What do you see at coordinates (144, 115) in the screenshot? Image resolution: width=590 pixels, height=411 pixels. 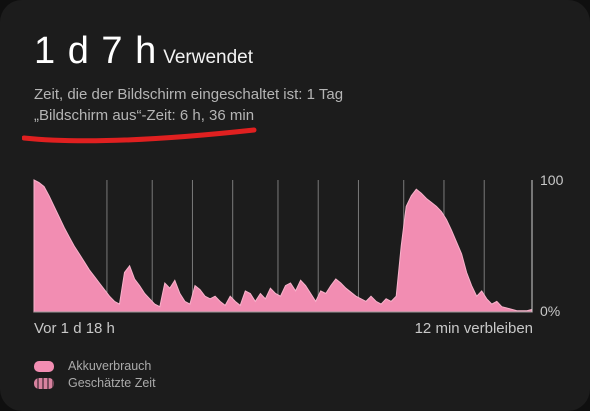 I see `screen-off-time: „Bildschirm aus“-Zeit: 6 h, 36 min` at bounding box center [144, 115].